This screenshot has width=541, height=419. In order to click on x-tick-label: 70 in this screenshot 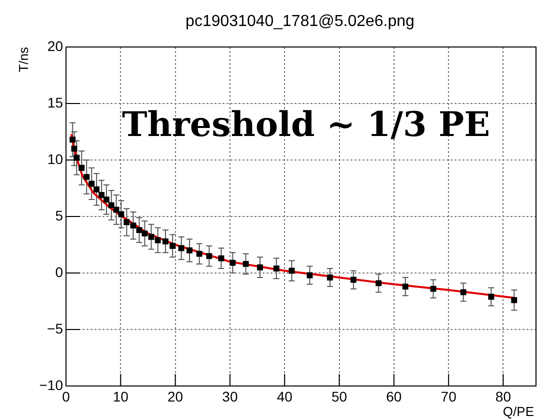, I will do `click(448, 396)`.